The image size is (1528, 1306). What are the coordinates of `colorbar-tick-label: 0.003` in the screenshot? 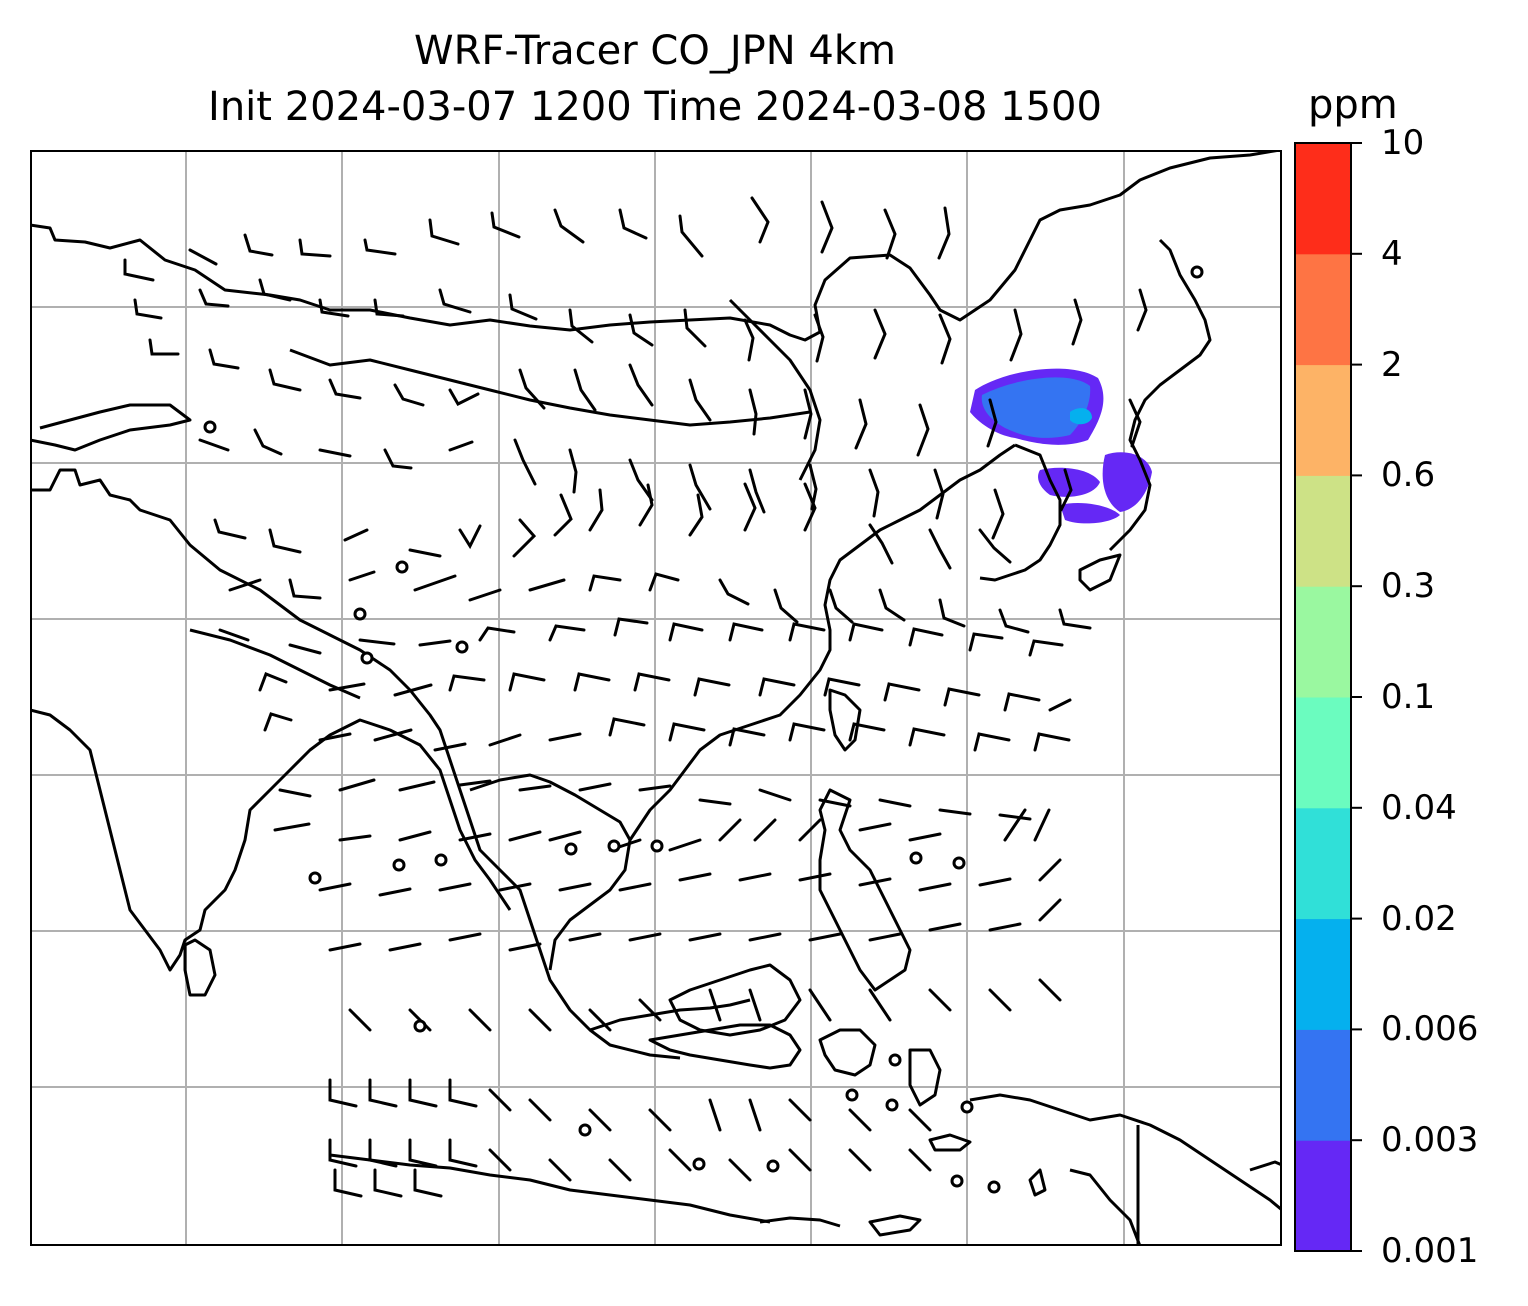 It's located at (1430, 1140).